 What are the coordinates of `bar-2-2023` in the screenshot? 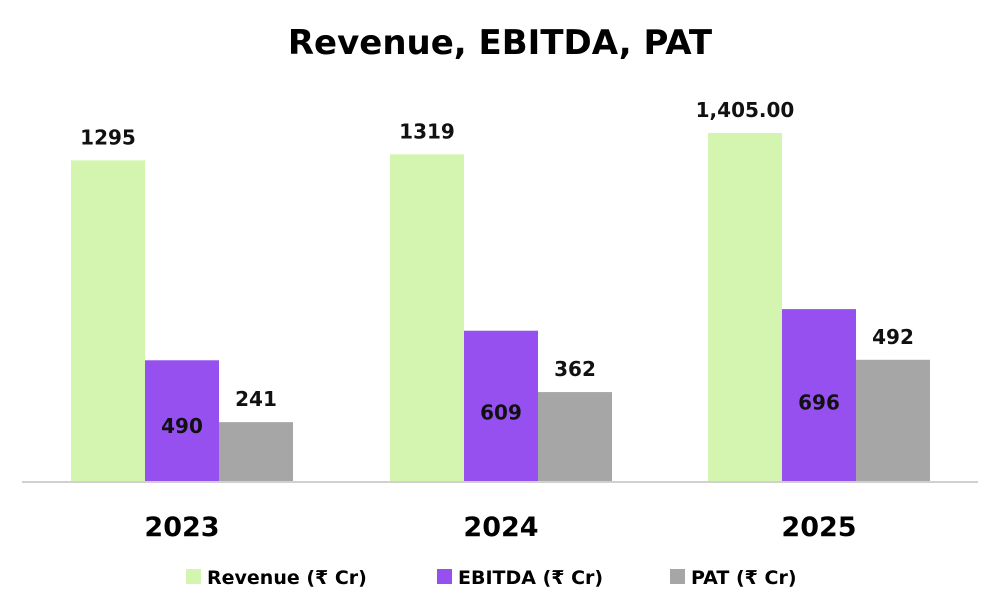 It's located at (256, 452).